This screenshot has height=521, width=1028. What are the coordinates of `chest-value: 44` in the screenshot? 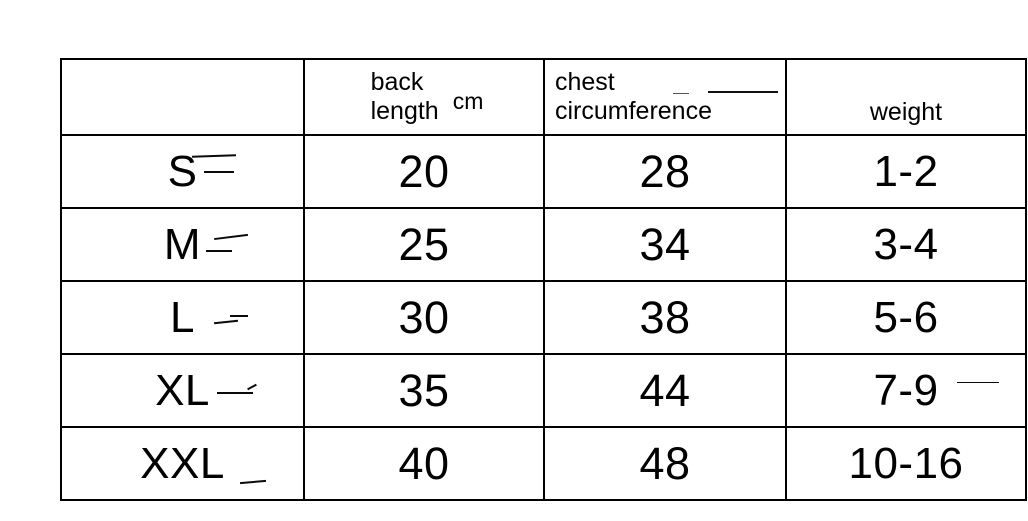 It's located at (665, 390).